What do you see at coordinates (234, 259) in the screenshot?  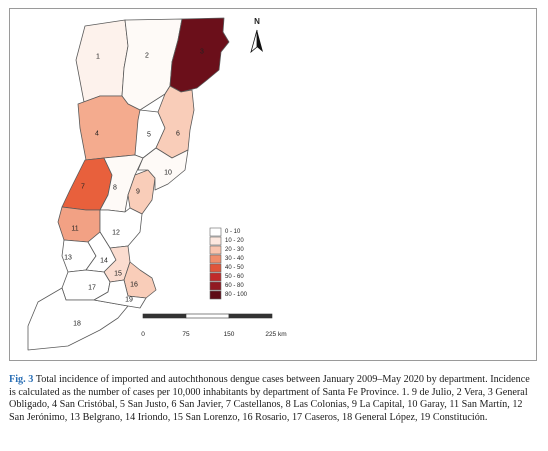 I see `legend-label: 30 - 40` at bounding box center [234, 259].